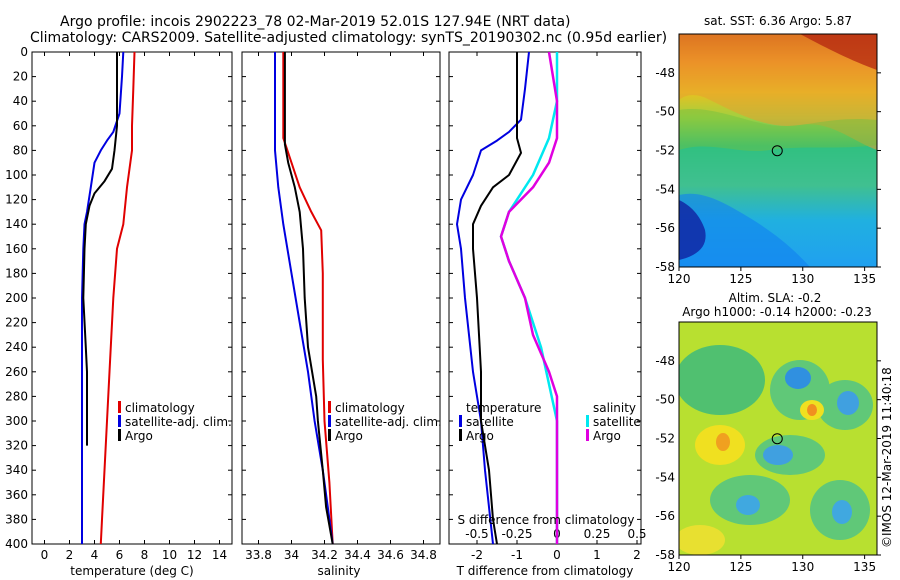 Image resolution: width=900 pixels, height=580 pixels. What do you see at coordinates (665, 439) in the screenshot?
I see `map-y-tick-label: -52` at bounding box center [665, 439].